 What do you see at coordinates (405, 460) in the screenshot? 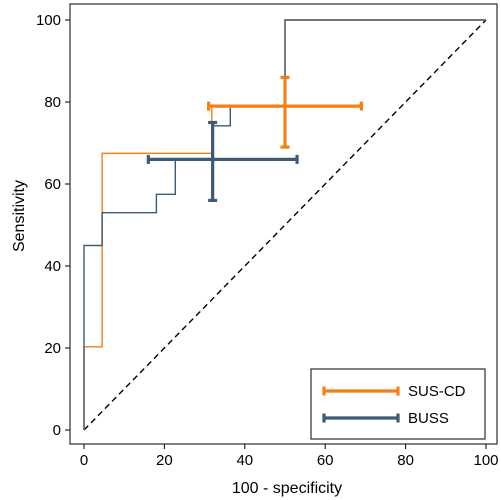
I see `x-tick-label: 80` at bounding box center [405, 460].